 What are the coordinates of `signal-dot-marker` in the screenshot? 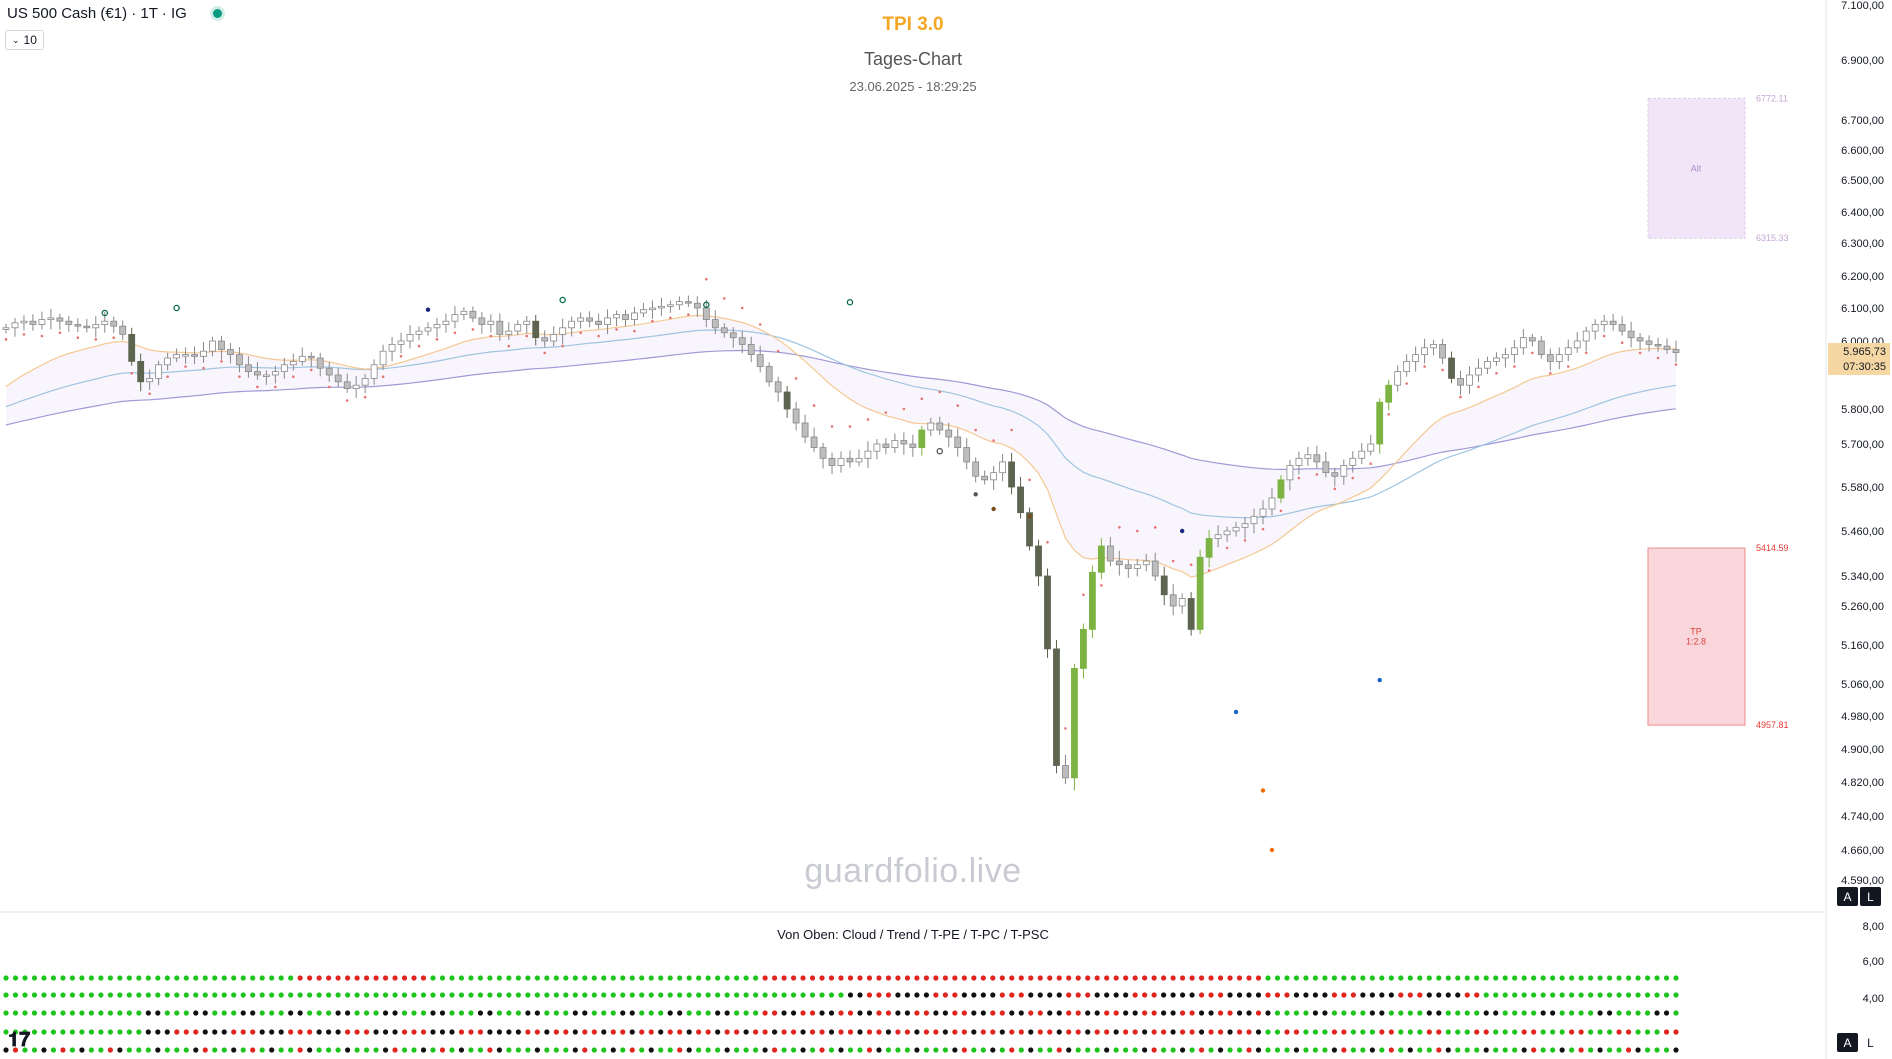 It's located at (1029, 516).